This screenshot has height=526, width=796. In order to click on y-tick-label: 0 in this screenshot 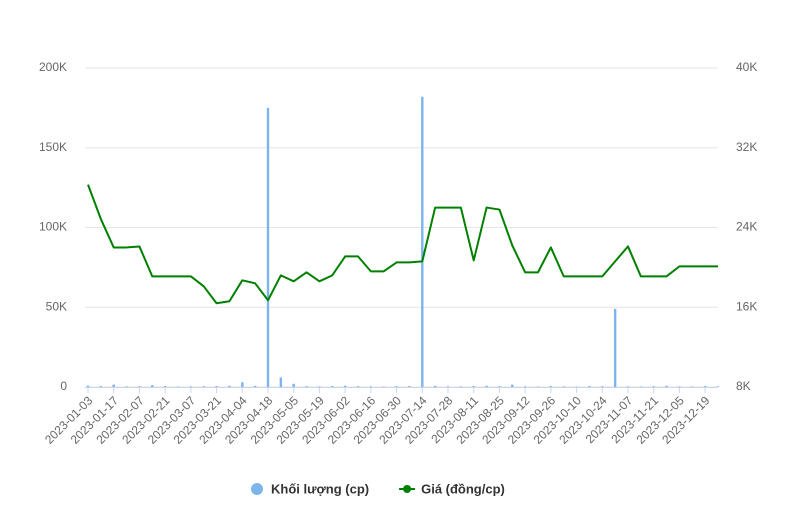, I will do `click(63, 386)`.